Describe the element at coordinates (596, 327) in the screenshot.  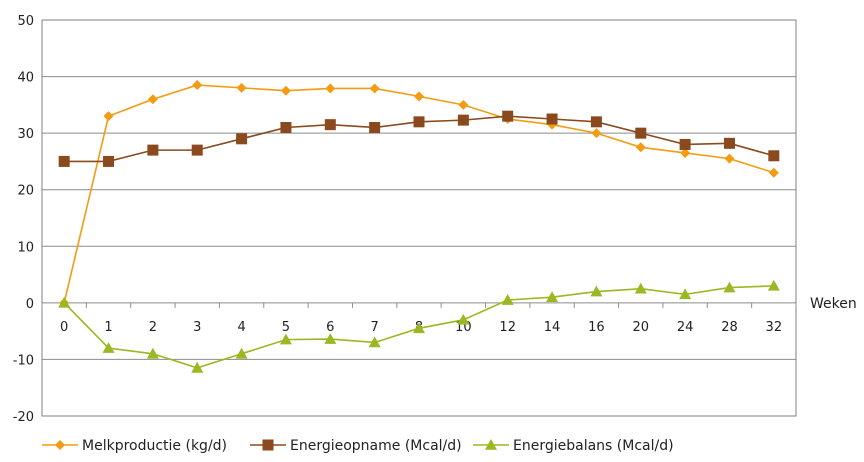
I see `x-tick-label: 16` at that location.